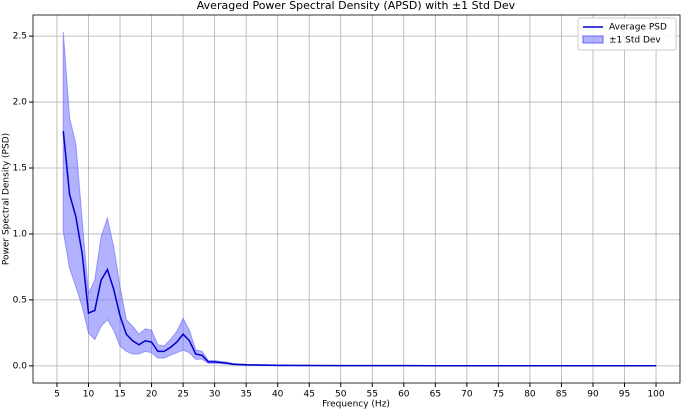  Describe the element at coordinates (119, 395) in the screenshot. I see `x-tick-label: 15` at that location.